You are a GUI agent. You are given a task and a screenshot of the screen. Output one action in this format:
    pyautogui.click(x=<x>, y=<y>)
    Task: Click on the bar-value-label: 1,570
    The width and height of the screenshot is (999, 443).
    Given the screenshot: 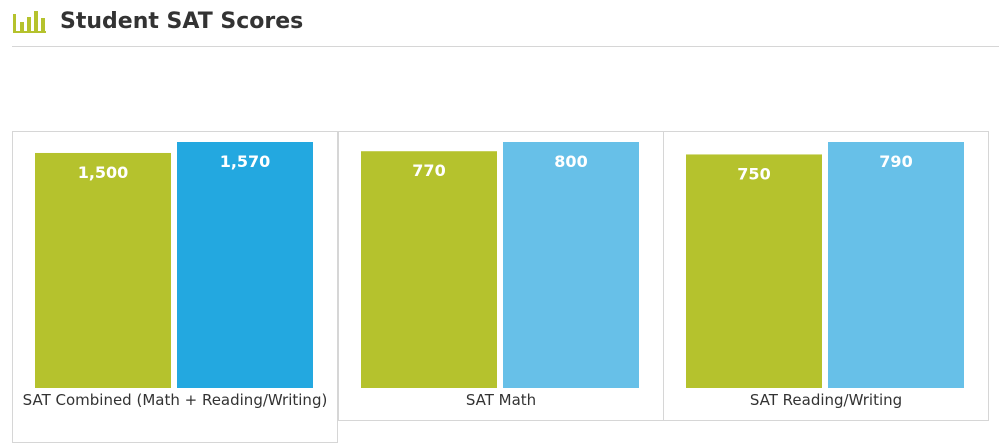 What is the action you would take?
    pyautogui.click(x=245, y=161)
    